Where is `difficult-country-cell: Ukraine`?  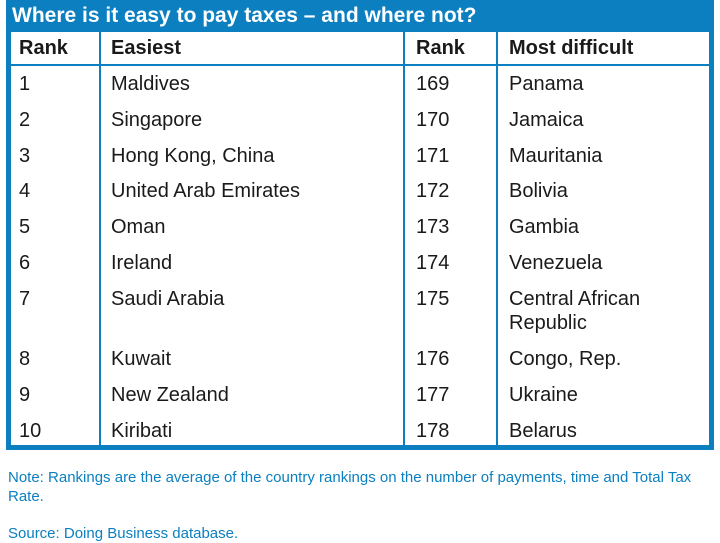
difficult-country-cell: Ukraine is located at coordinates (543, 395).